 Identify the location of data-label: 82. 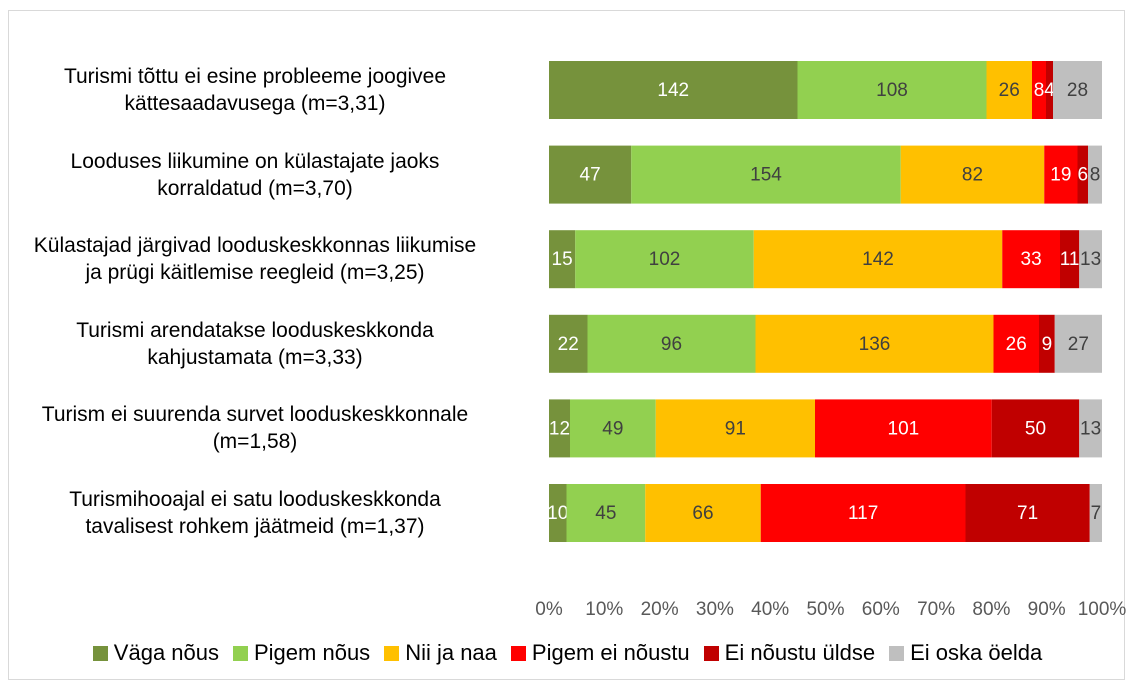
(972, 175).